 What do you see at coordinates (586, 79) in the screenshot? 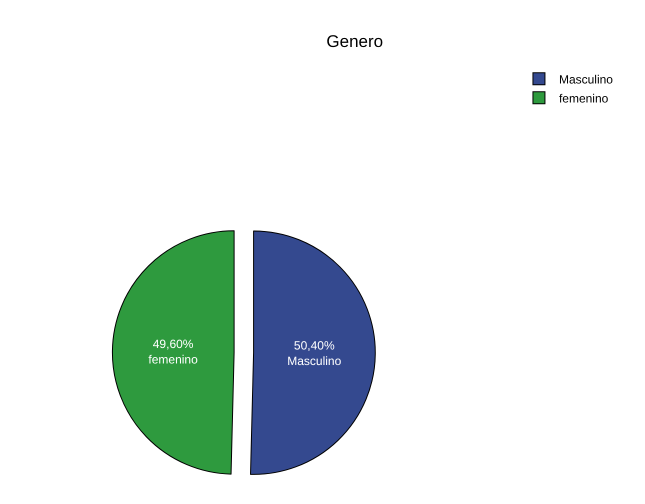
I see `legend-label: Masculino` at bounding box center [586, 79].